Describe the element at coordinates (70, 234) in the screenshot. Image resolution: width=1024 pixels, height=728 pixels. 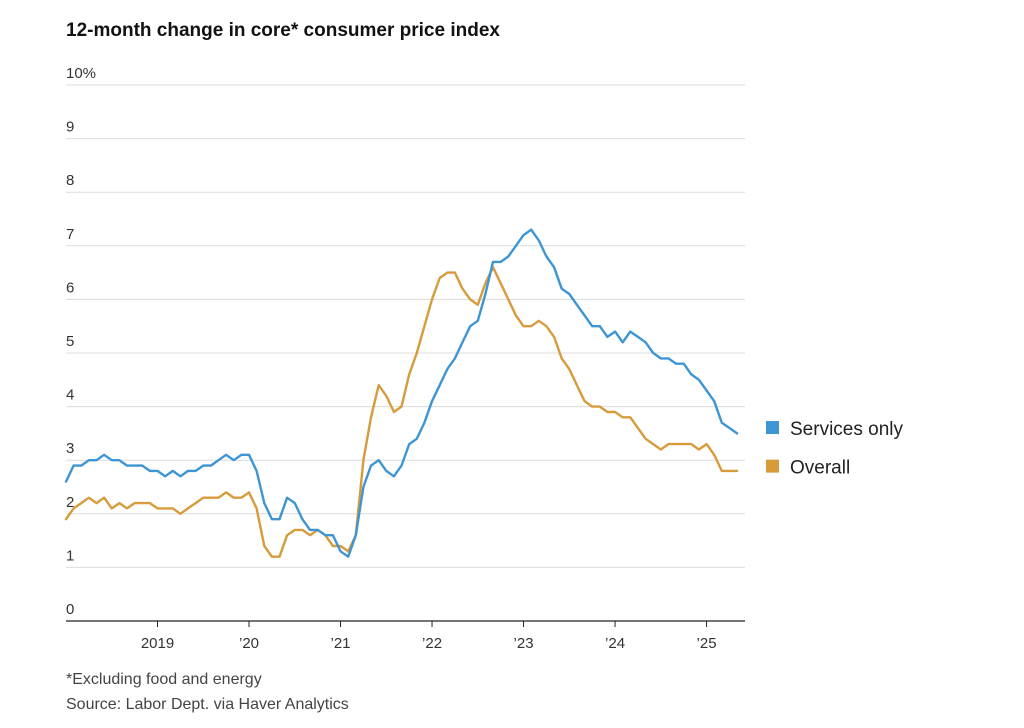
I see `y-tick-label: 7` at that location.